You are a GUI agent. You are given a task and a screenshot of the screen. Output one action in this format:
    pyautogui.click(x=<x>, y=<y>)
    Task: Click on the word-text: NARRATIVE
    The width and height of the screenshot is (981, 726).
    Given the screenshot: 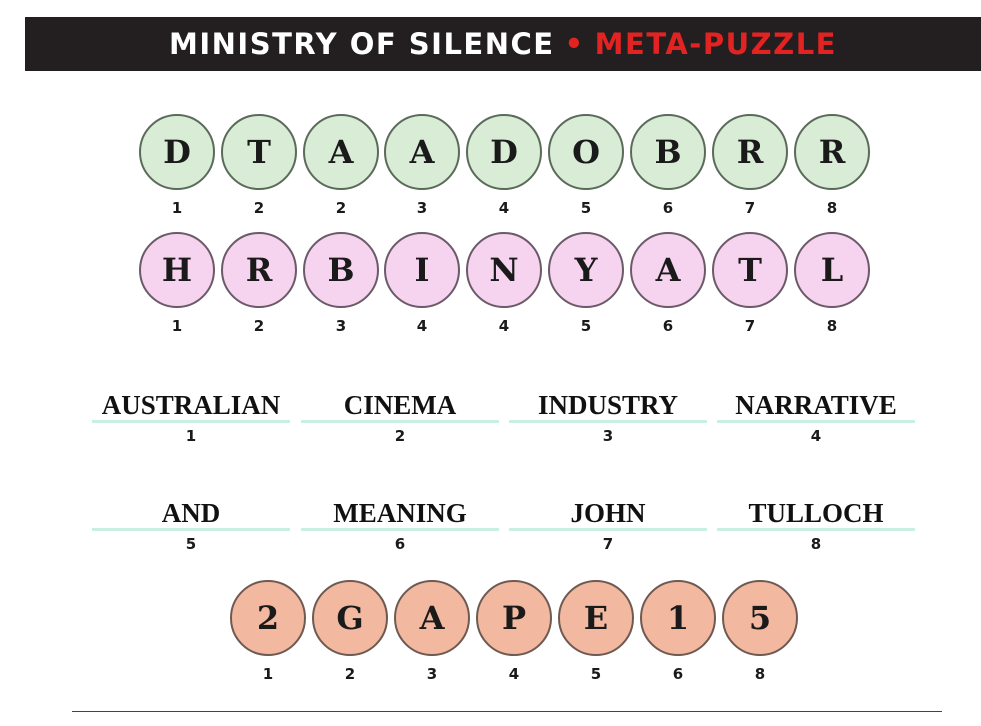 What is the action you would take?
    pyautogui.click(x=816, y=406)
    